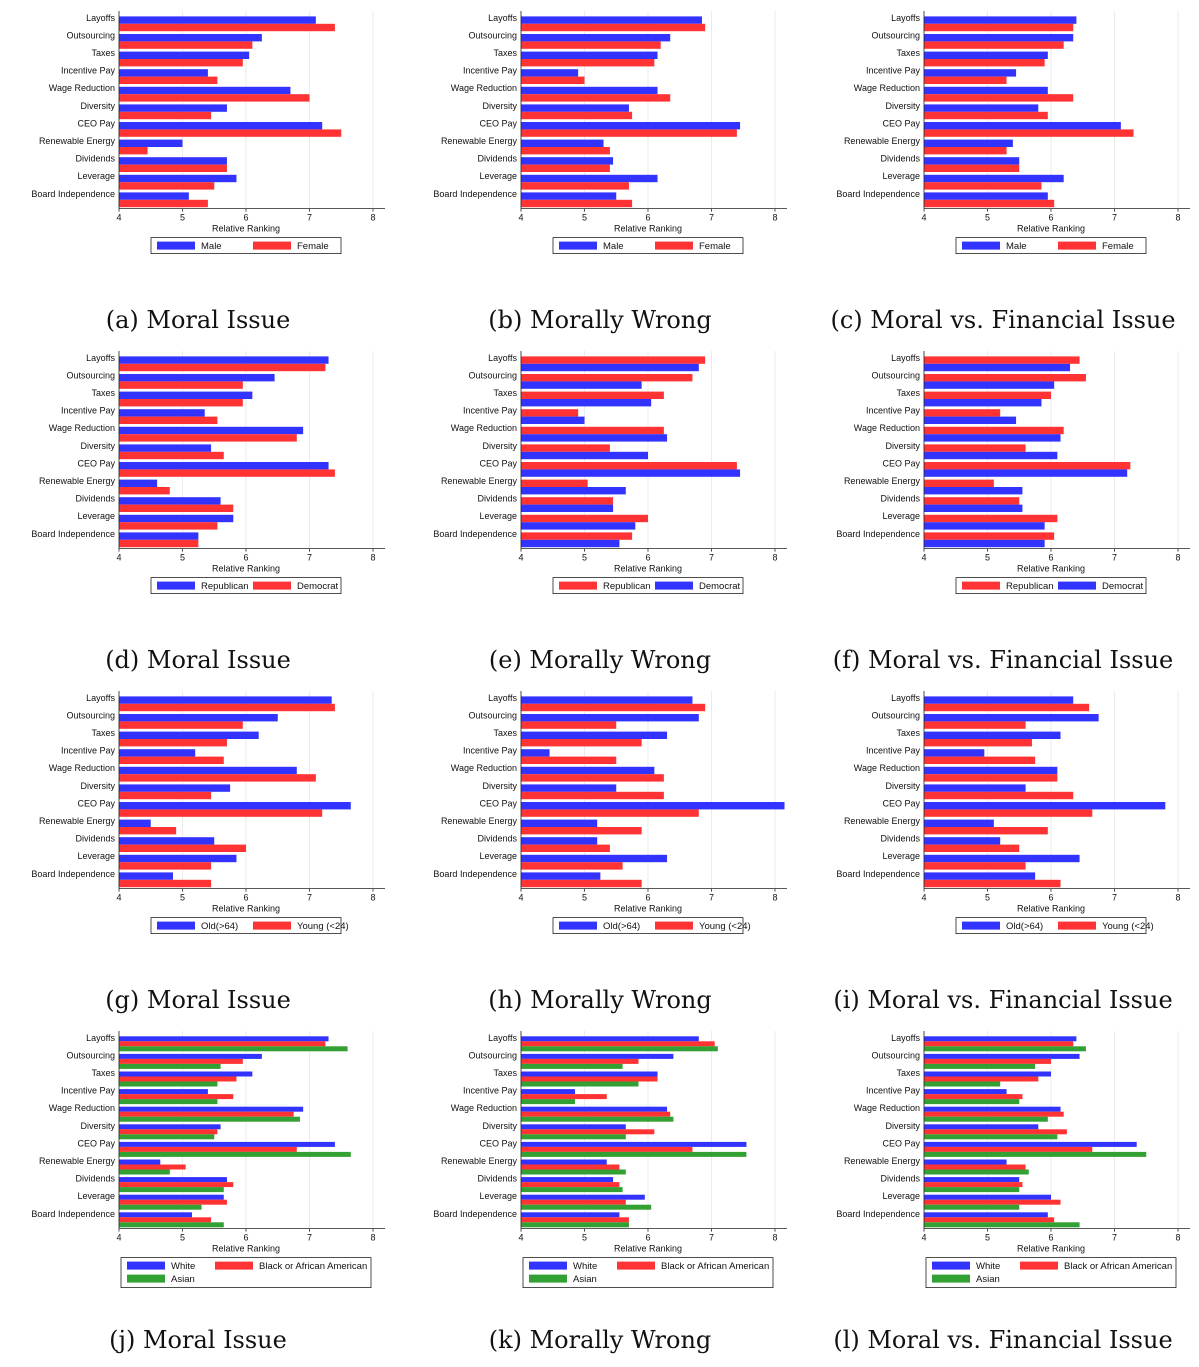  What do you see at coordinates (318, 586) in the screenshot?
I see `legend-label: Democrat` at bounding box center [318, 586].